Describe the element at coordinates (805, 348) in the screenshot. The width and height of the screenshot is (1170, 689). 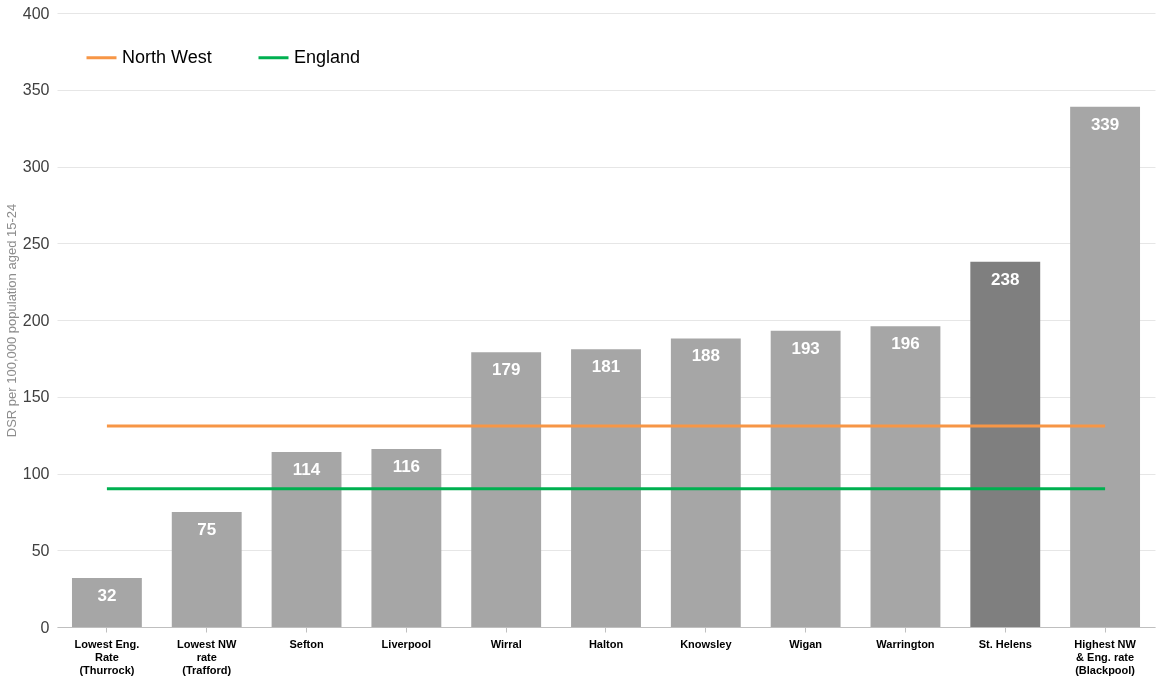
I see `data-label: 193` at that location.